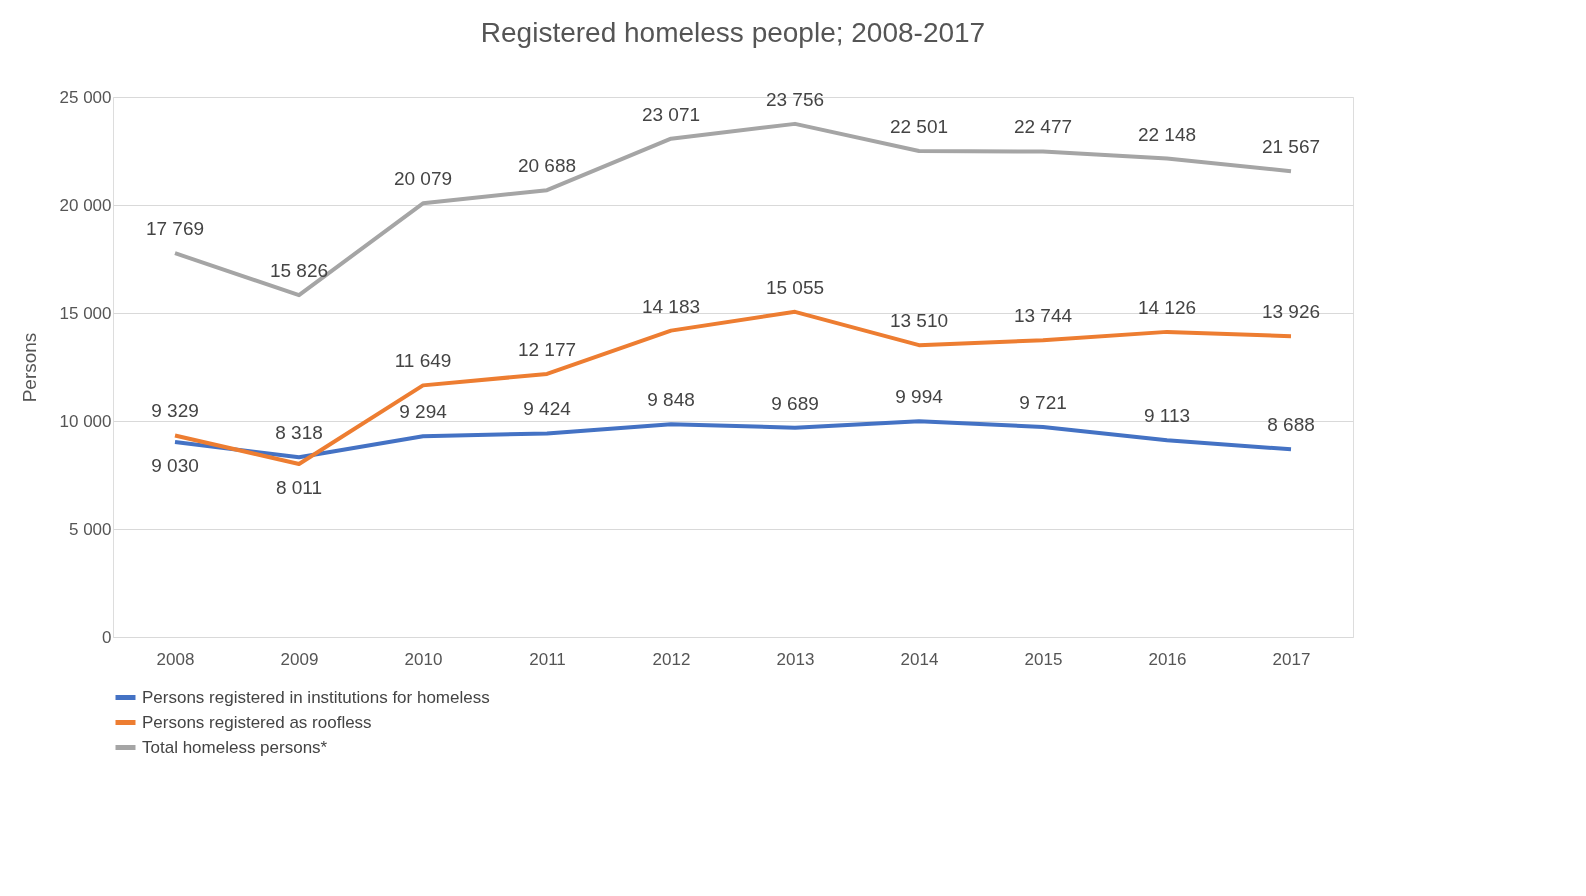  I want to click on data-label: 21 567, so click(1291, 147).